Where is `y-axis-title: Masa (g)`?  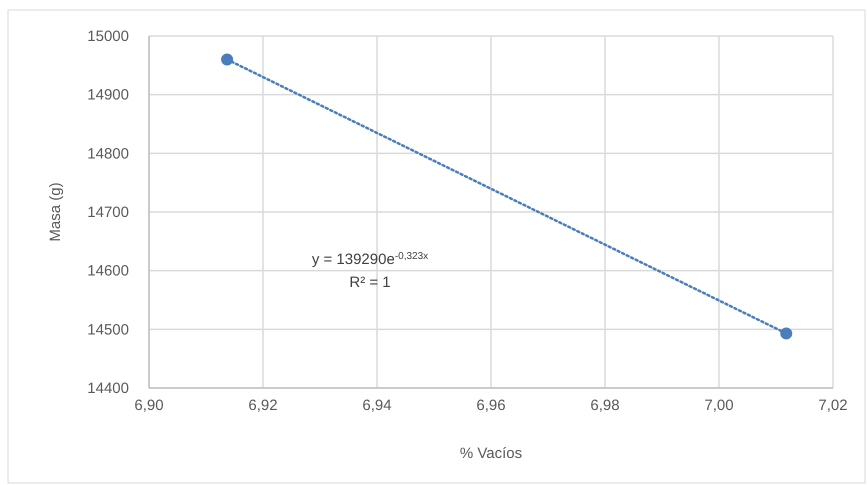
y-axis-title: Masa (g) is located at coordinates (55, 212).